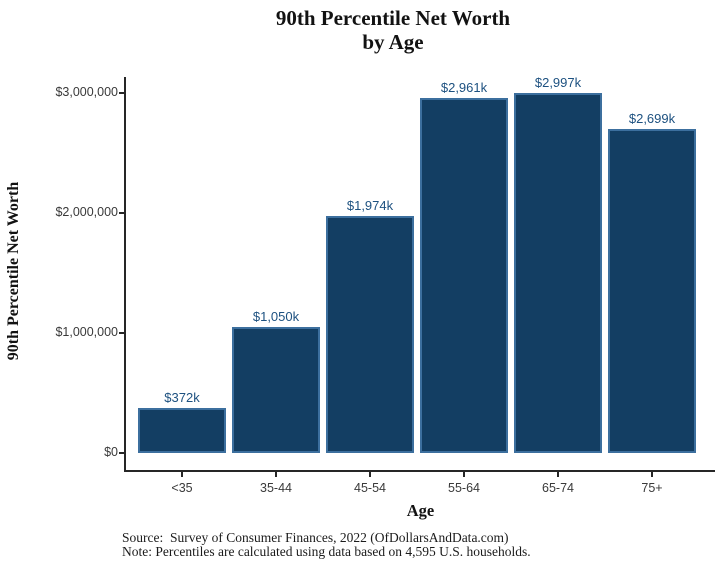 This screenshot has height=576, width=720. Describe the element at coordinates (464, 87) in the screenshot. I see `bar-value-label: $2,961k` at that location.